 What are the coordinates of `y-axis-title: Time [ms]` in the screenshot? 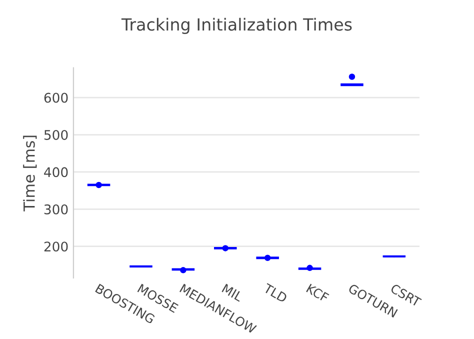 It's located at (30, 174).